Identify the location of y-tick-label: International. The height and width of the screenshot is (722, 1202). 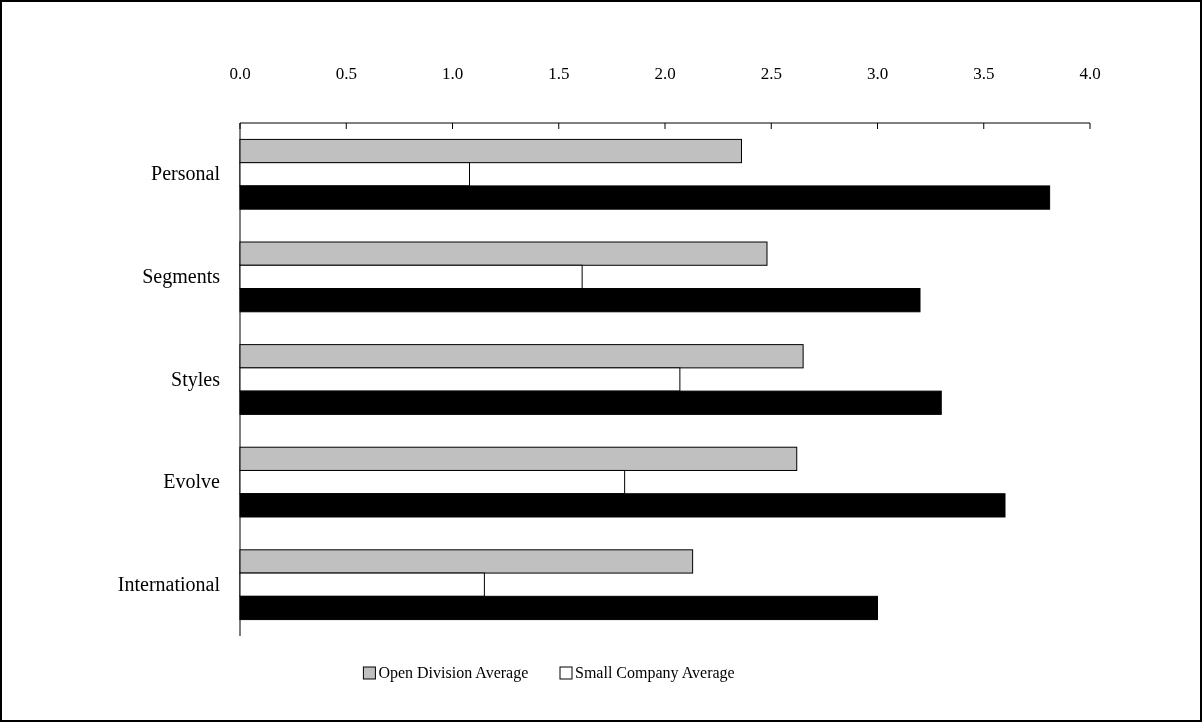
(169, 583).